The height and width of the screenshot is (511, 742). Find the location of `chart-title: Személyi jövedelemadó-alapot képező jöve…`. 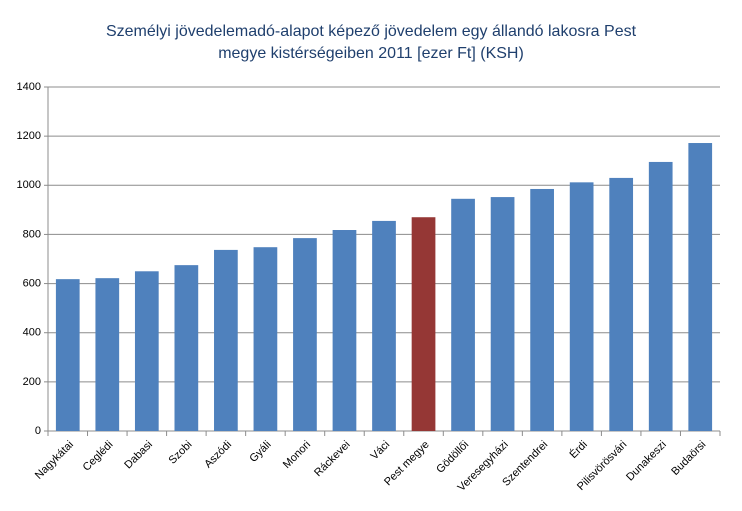

chart-title: Személyi jövedelemadó-alapot képező jöve… is located at coordinates (371, 31).